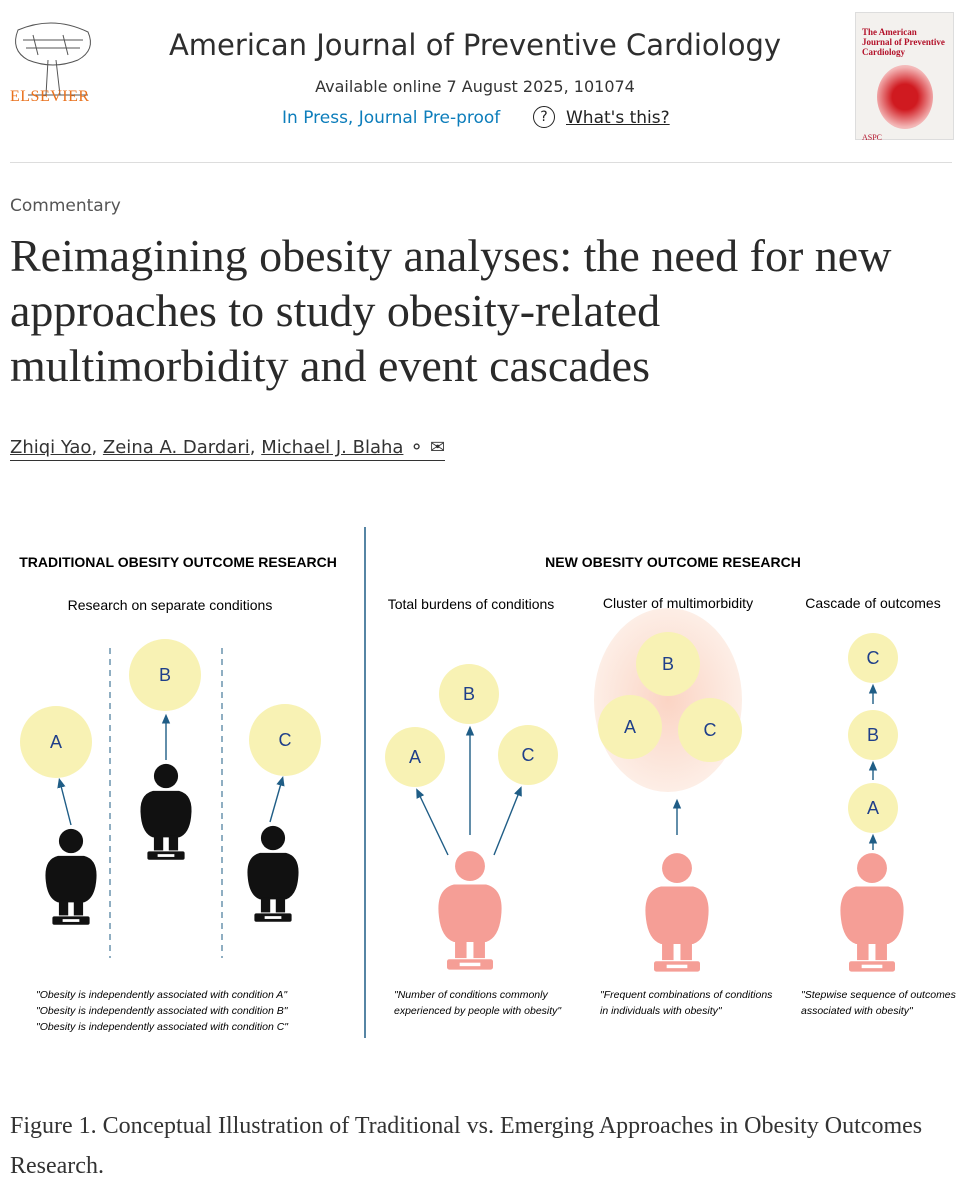 The width and height of the screenshot is (960, 1200). What do you see at coordinates (475, 86) in the screenshot?
I see `availability-text: Available online 7 August 2025, 101074` at bounding box center [475, 86].